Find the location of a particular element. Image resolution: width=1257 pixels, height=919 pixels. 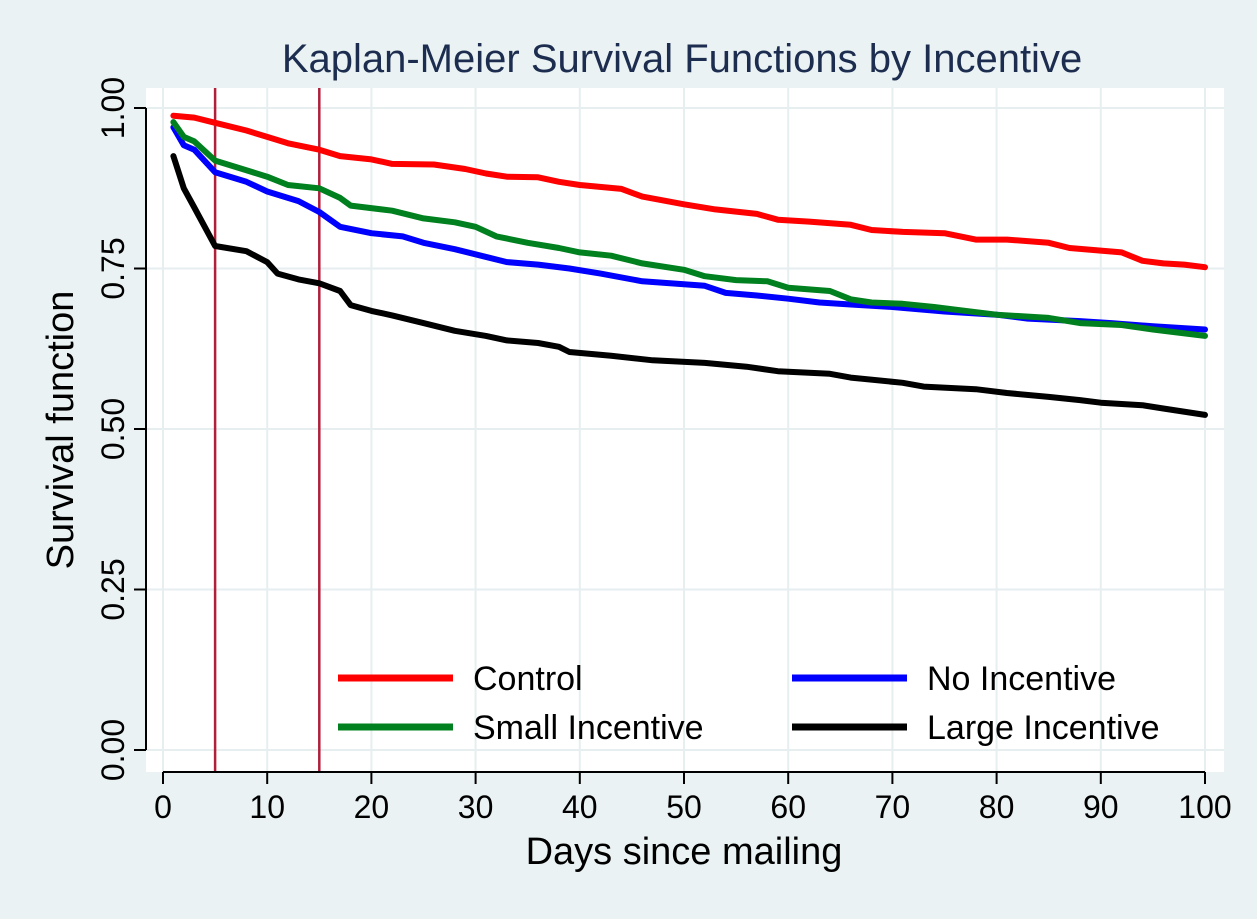

x-tick-label: 90 is located at coordinates (1101, 807).